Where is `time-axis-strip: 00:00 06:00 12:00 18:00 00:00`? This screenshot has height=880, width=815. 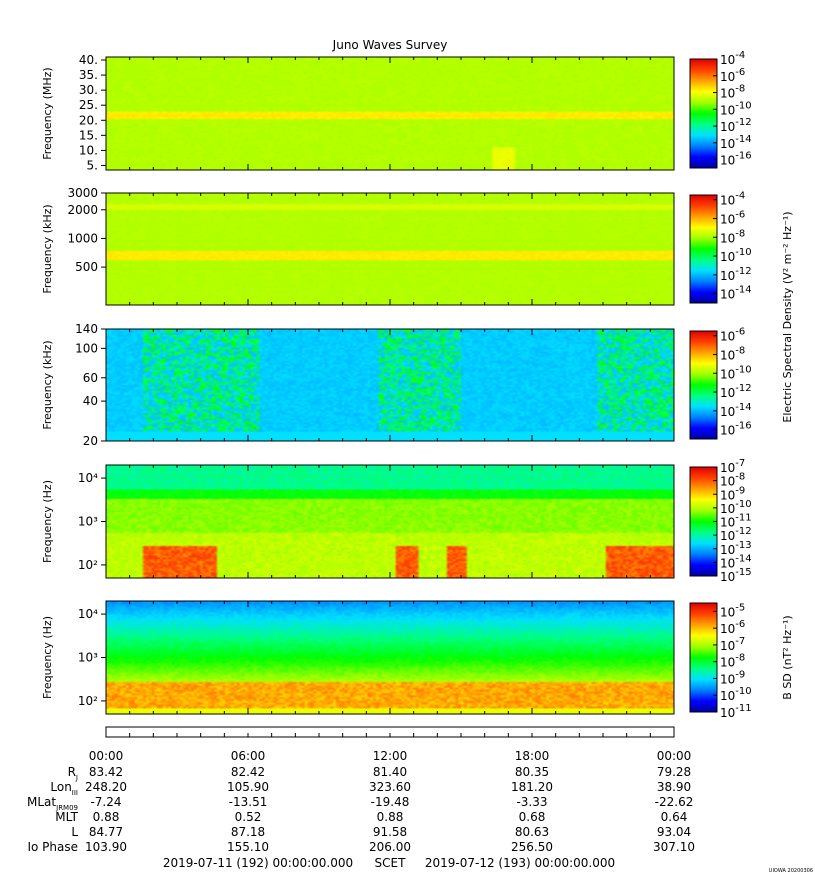 time-axis-strip: 00:00 06:00 12:00 18:00 00:00 is located at coordinates (390, 744).